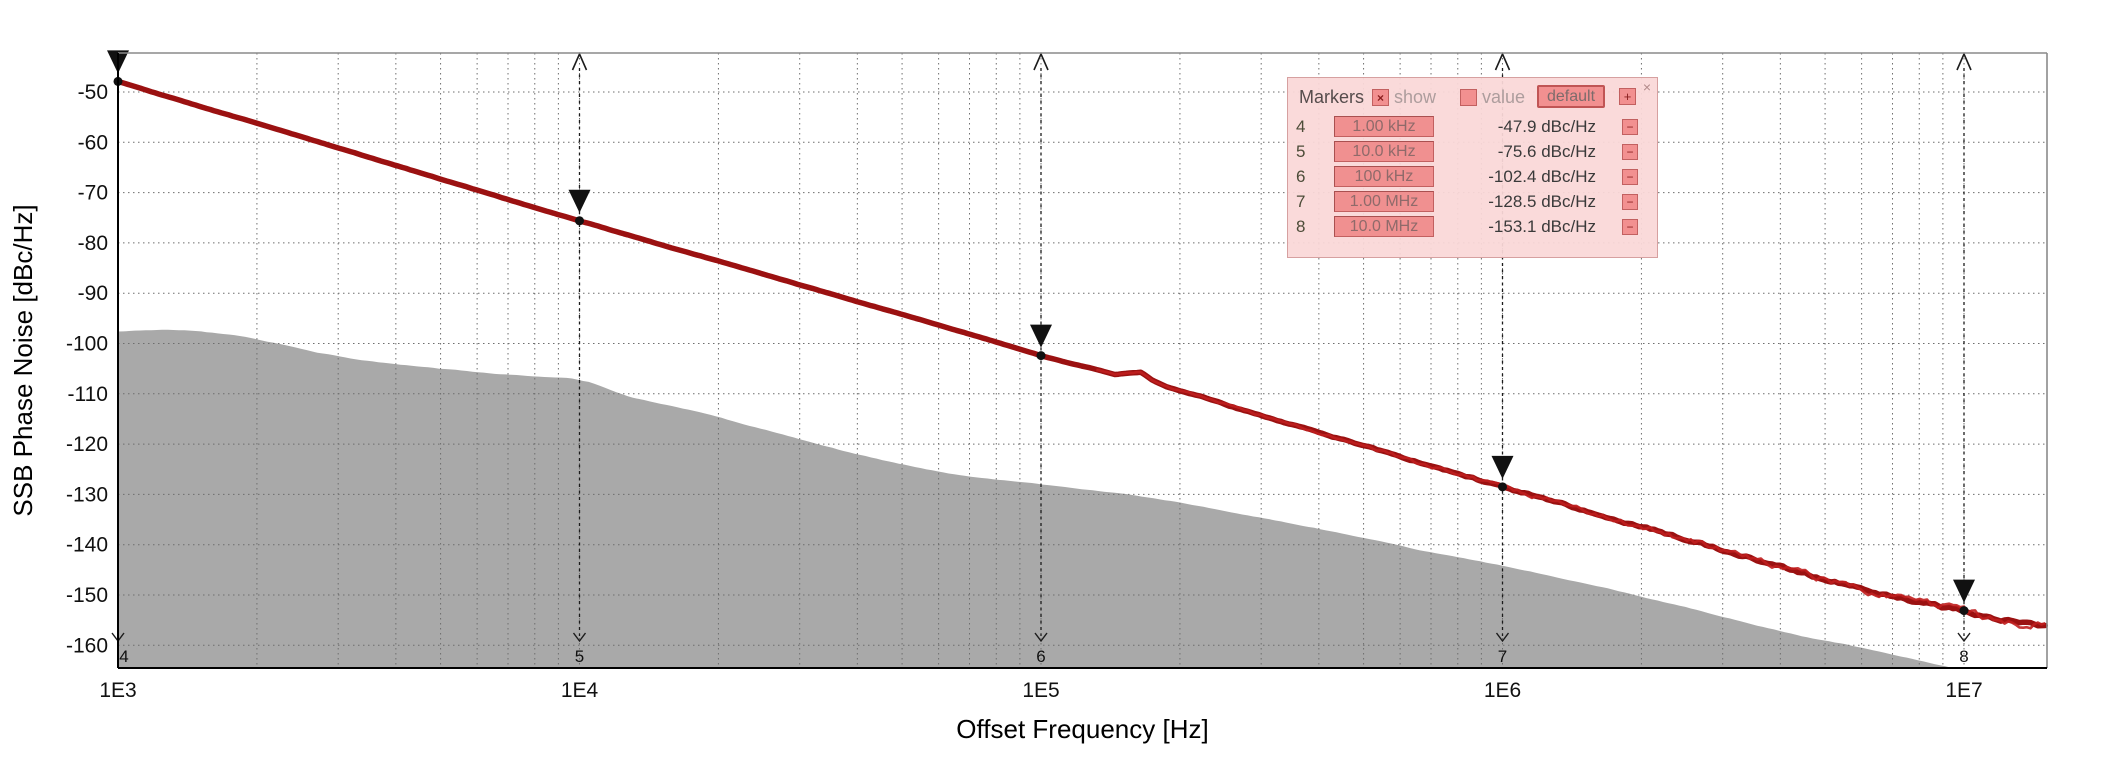 This screenshot has height=759, width=2104. I want to click on marker-number: 4, so click(1301, 126).